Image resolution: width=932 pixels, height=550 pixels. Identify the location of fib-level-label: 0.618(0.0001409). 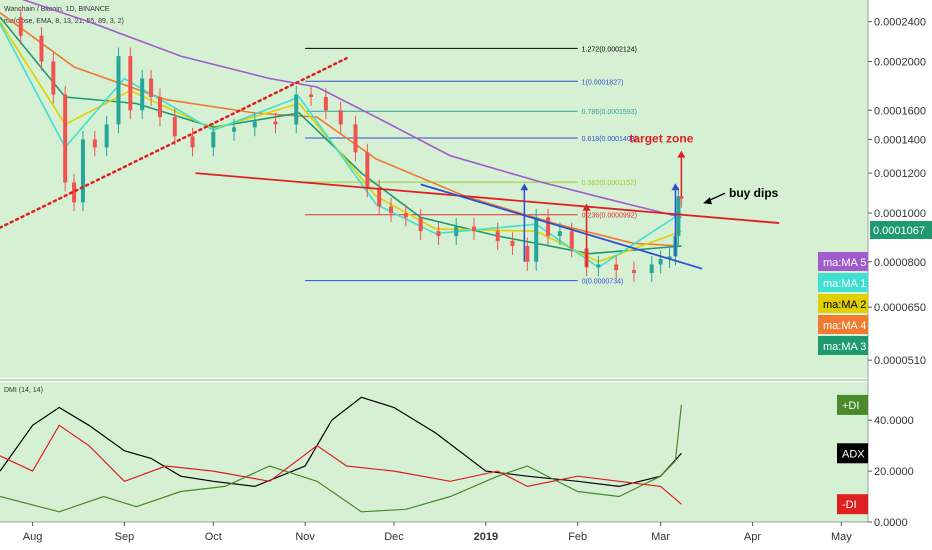
(609, 139).